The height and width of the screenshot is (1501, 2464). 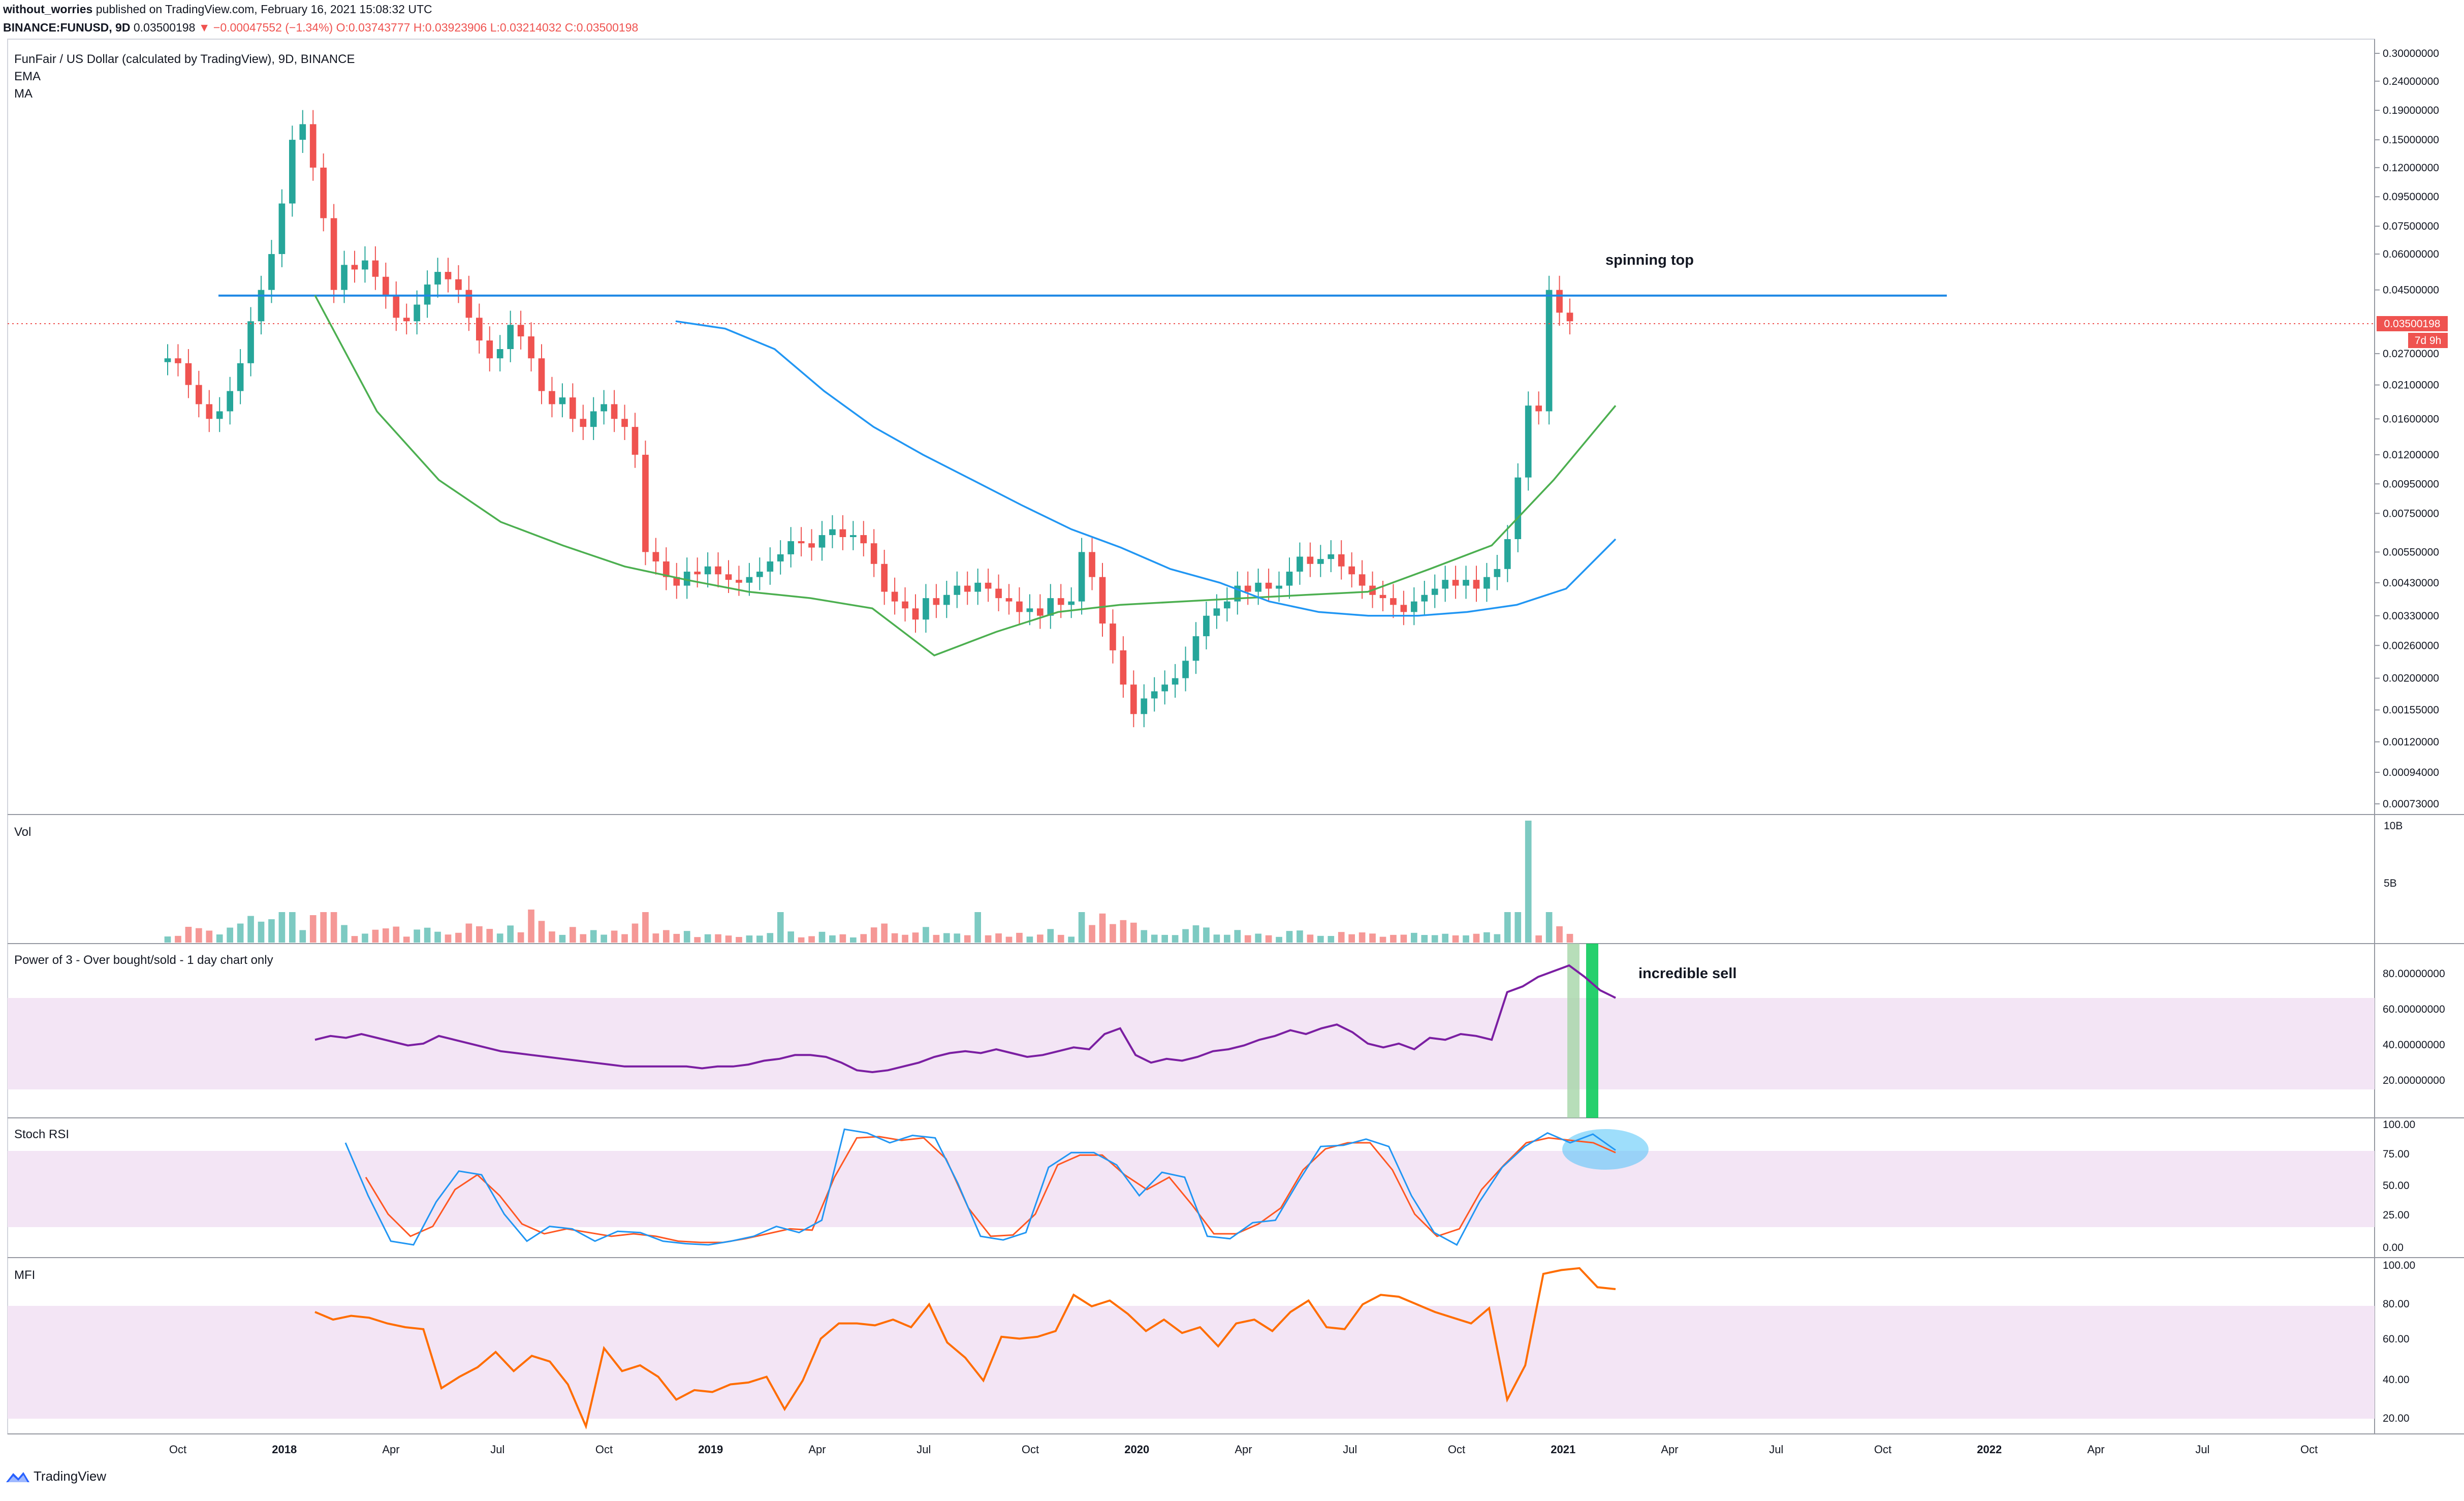 I want to click on stoch-axis-label: 25.00, so click(x=2396, y=1215).